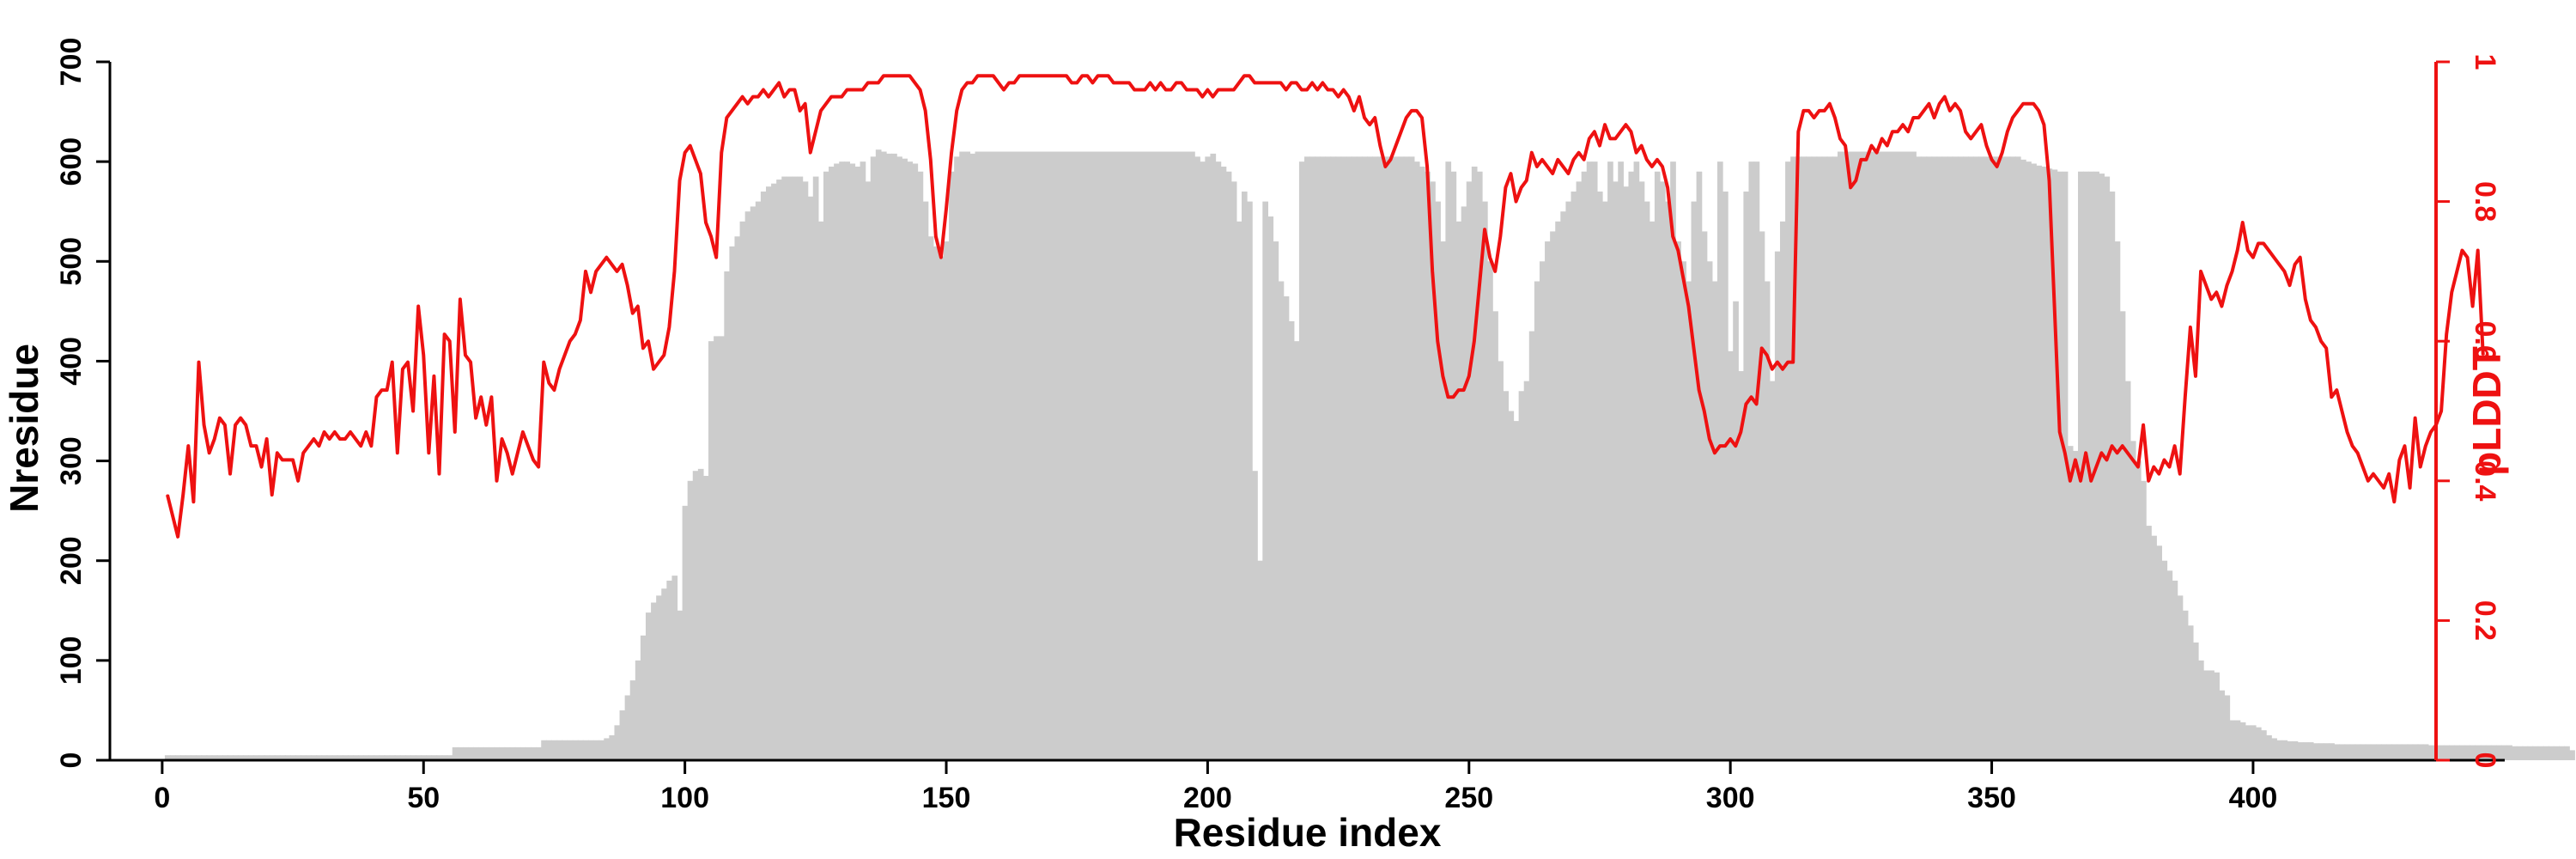 The height and width of the screenshot is (859, 2576). I want to click on y-left-tick-label: 0, so click(71, 760).